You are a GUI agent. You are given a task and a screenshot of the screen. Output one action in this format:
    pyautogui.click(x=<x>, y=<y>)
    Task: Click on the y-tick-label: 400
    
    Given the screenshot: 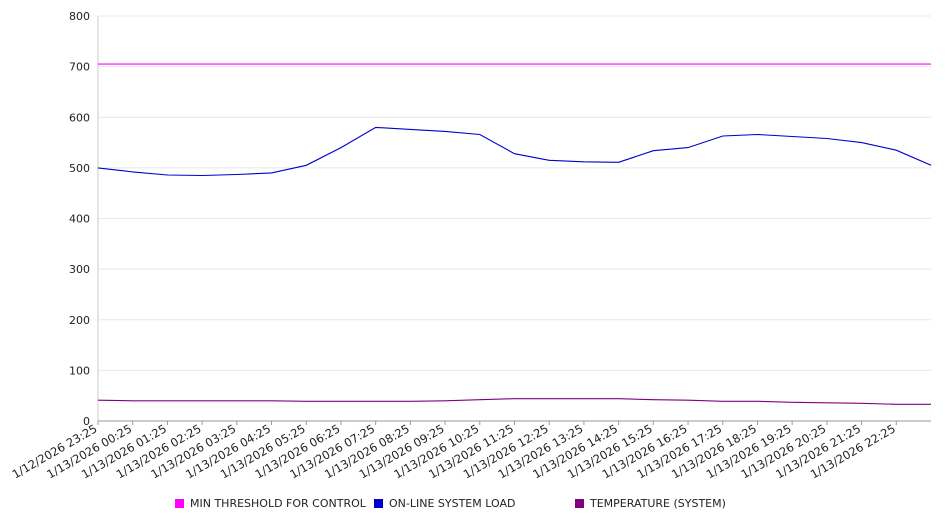 What is the action you would take?
    pyautogui.click(x=79, y=219)
    